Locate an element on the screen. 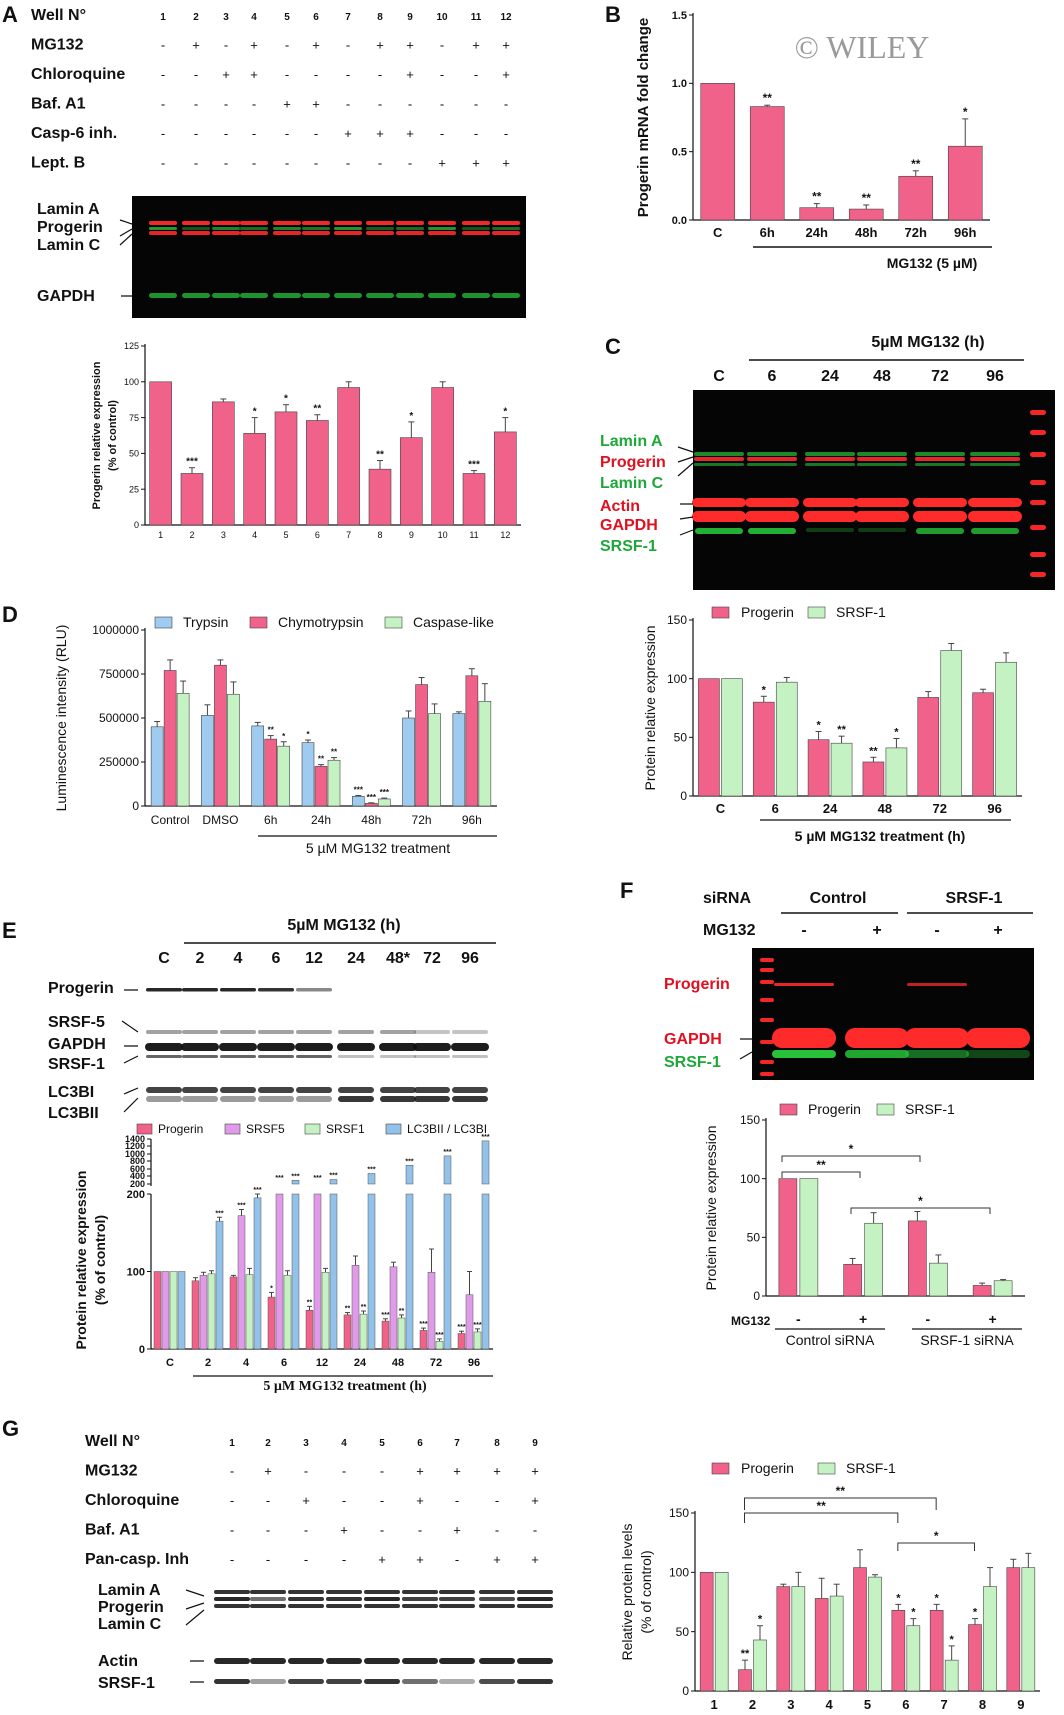  x-tick-label: 24 is located at coordinates (830, 808).